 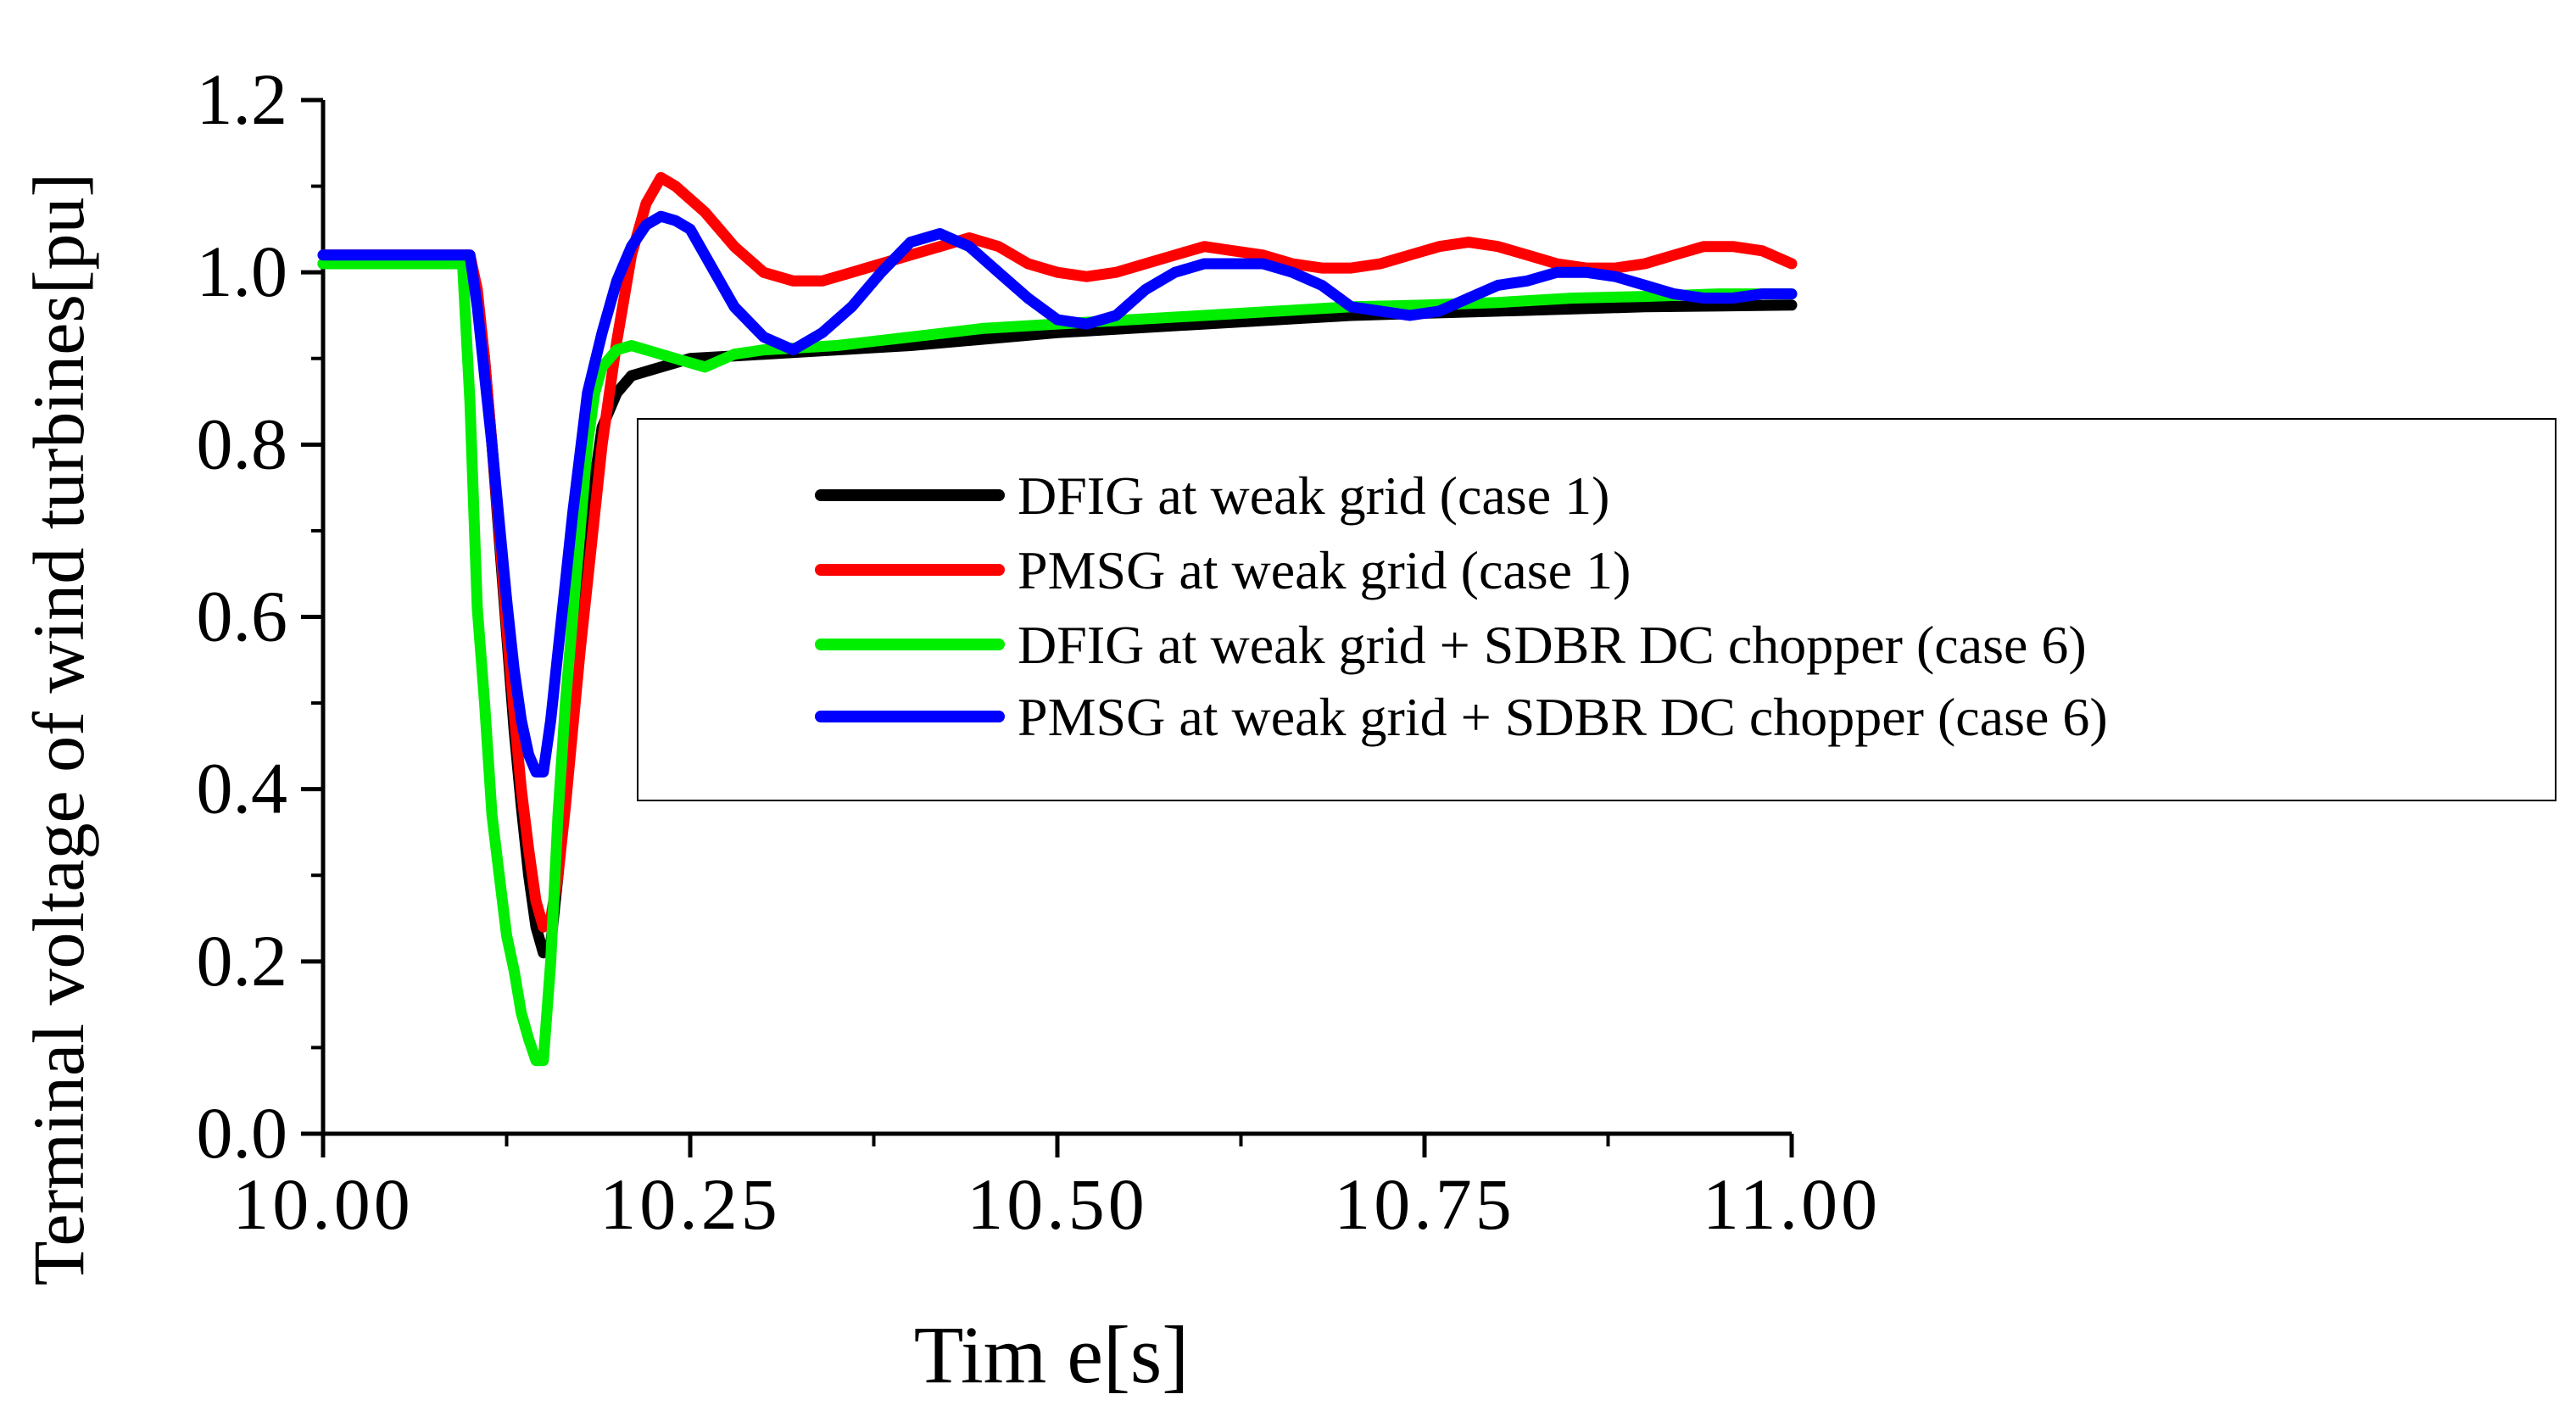 I want to click on y-tick-label: 0.2, so click(x=242, y=960).